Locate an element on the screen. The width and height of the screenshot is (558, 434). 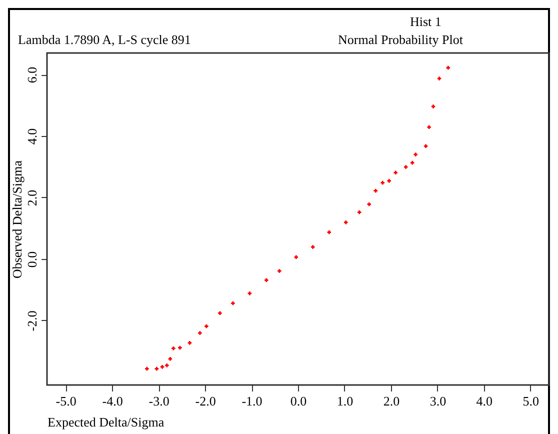
x-tick-label: 1.0 is located at coordinates (345, 401).